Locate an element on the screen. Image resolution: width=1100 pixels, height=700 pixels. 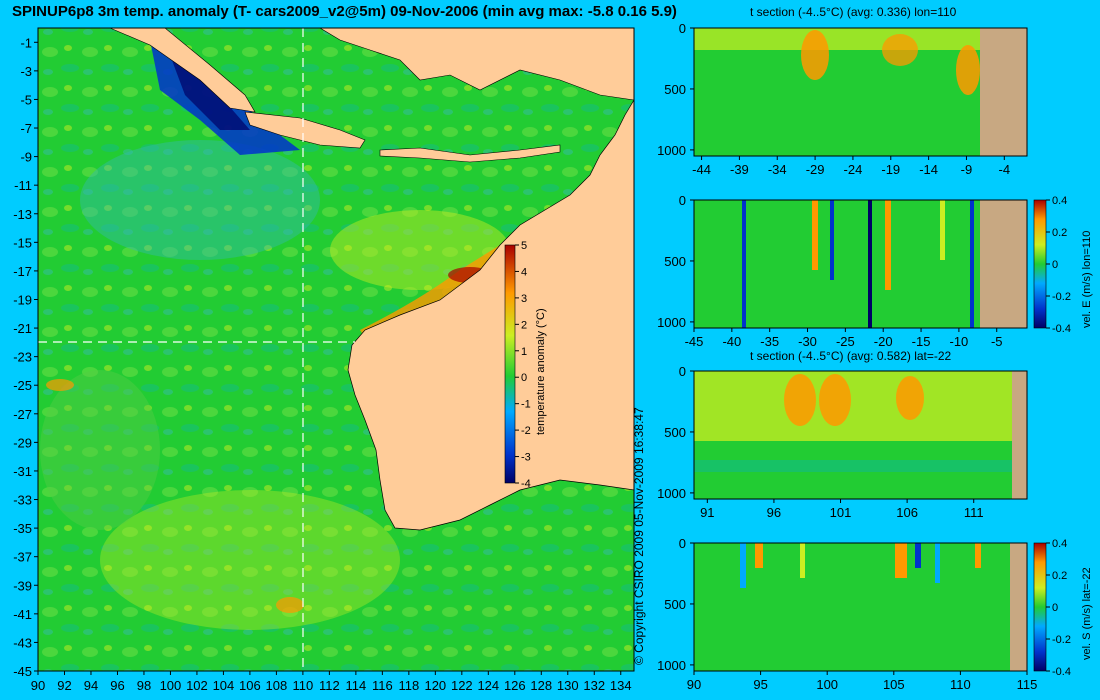
map-y-tick-label: -31 is located at coordinates (22, 471).